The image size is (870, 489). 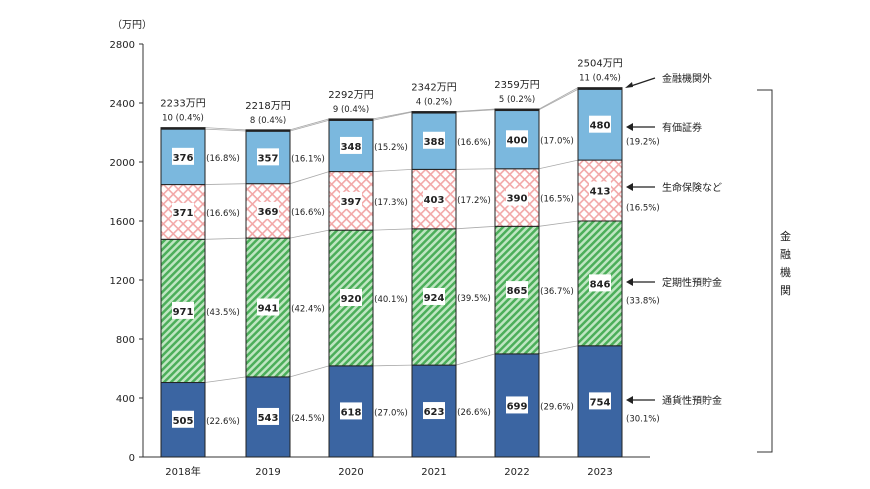 I want to click on percent-label: (22.6%), so click(x=223, y=422).